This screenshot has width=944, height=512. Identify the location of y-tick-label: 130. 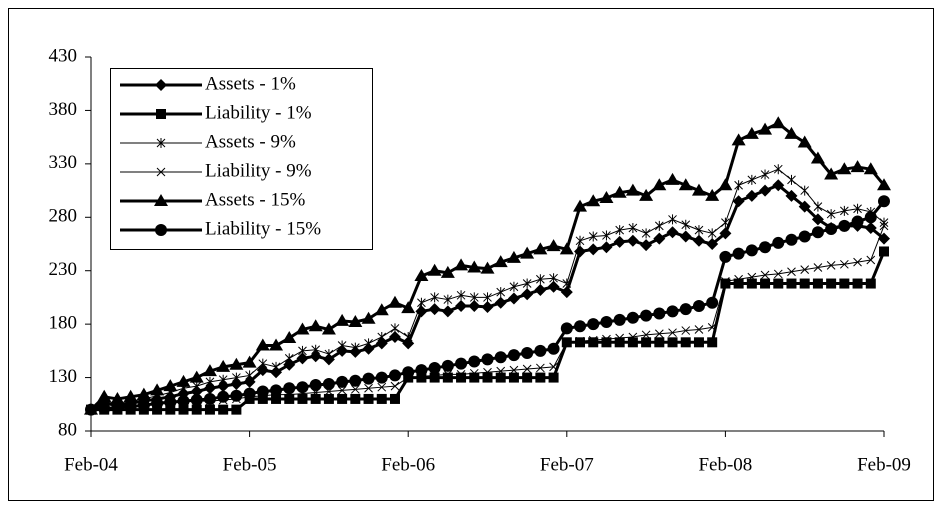
(63, 376).